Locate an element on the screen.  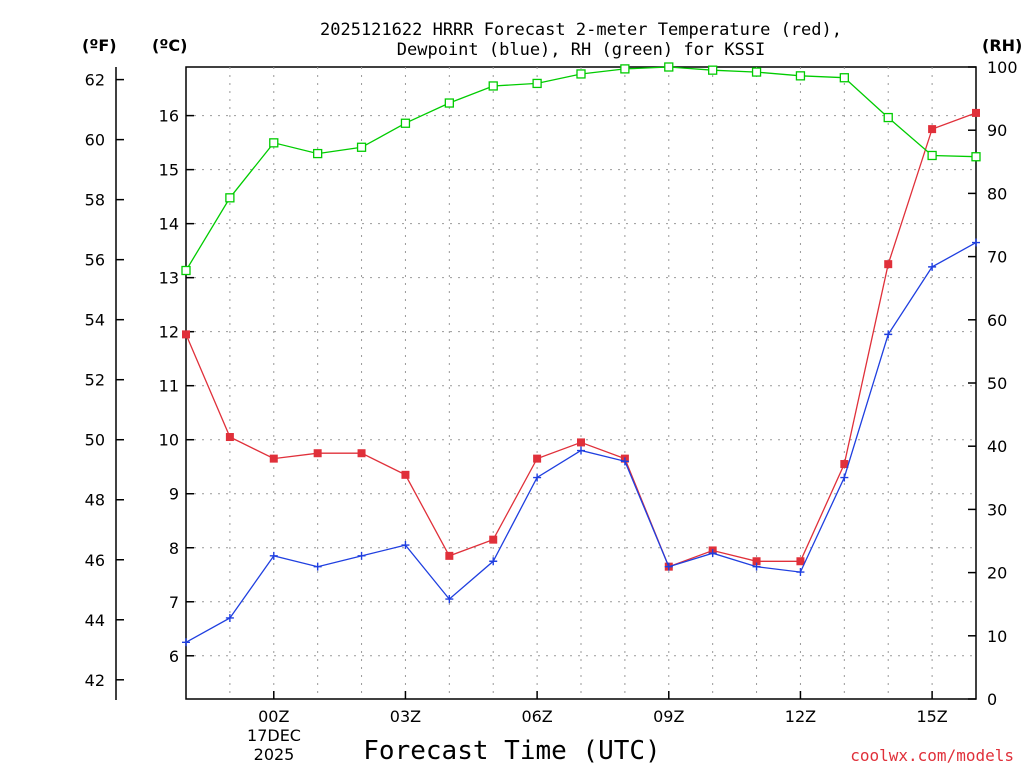
x-tick-label: 06Z is located at coordinates (536, 716).